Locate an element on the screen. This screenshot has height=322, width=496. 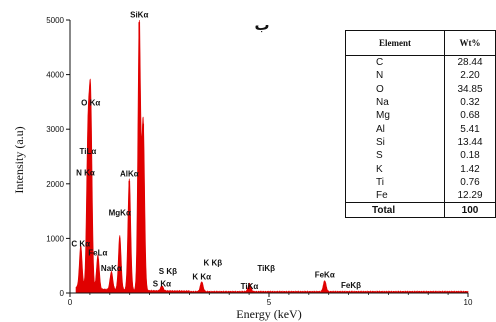
wt-cell: 28.44 is located at coordinates (470, 62).